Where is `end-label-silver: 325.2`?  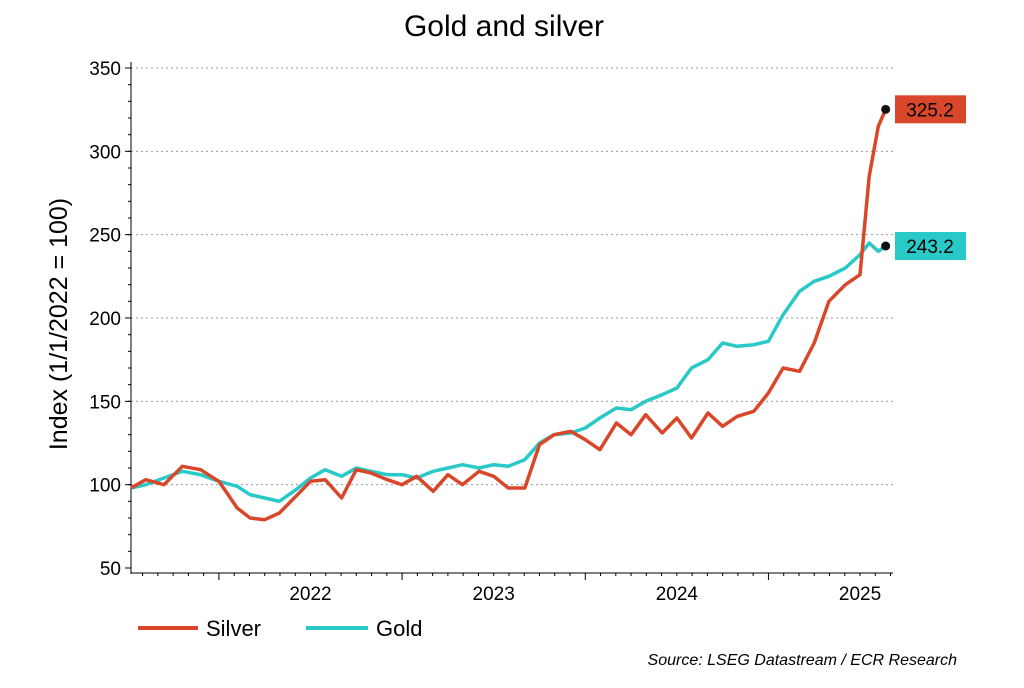
end-label-silver: 325.2 is located at coordinates (930, 110).